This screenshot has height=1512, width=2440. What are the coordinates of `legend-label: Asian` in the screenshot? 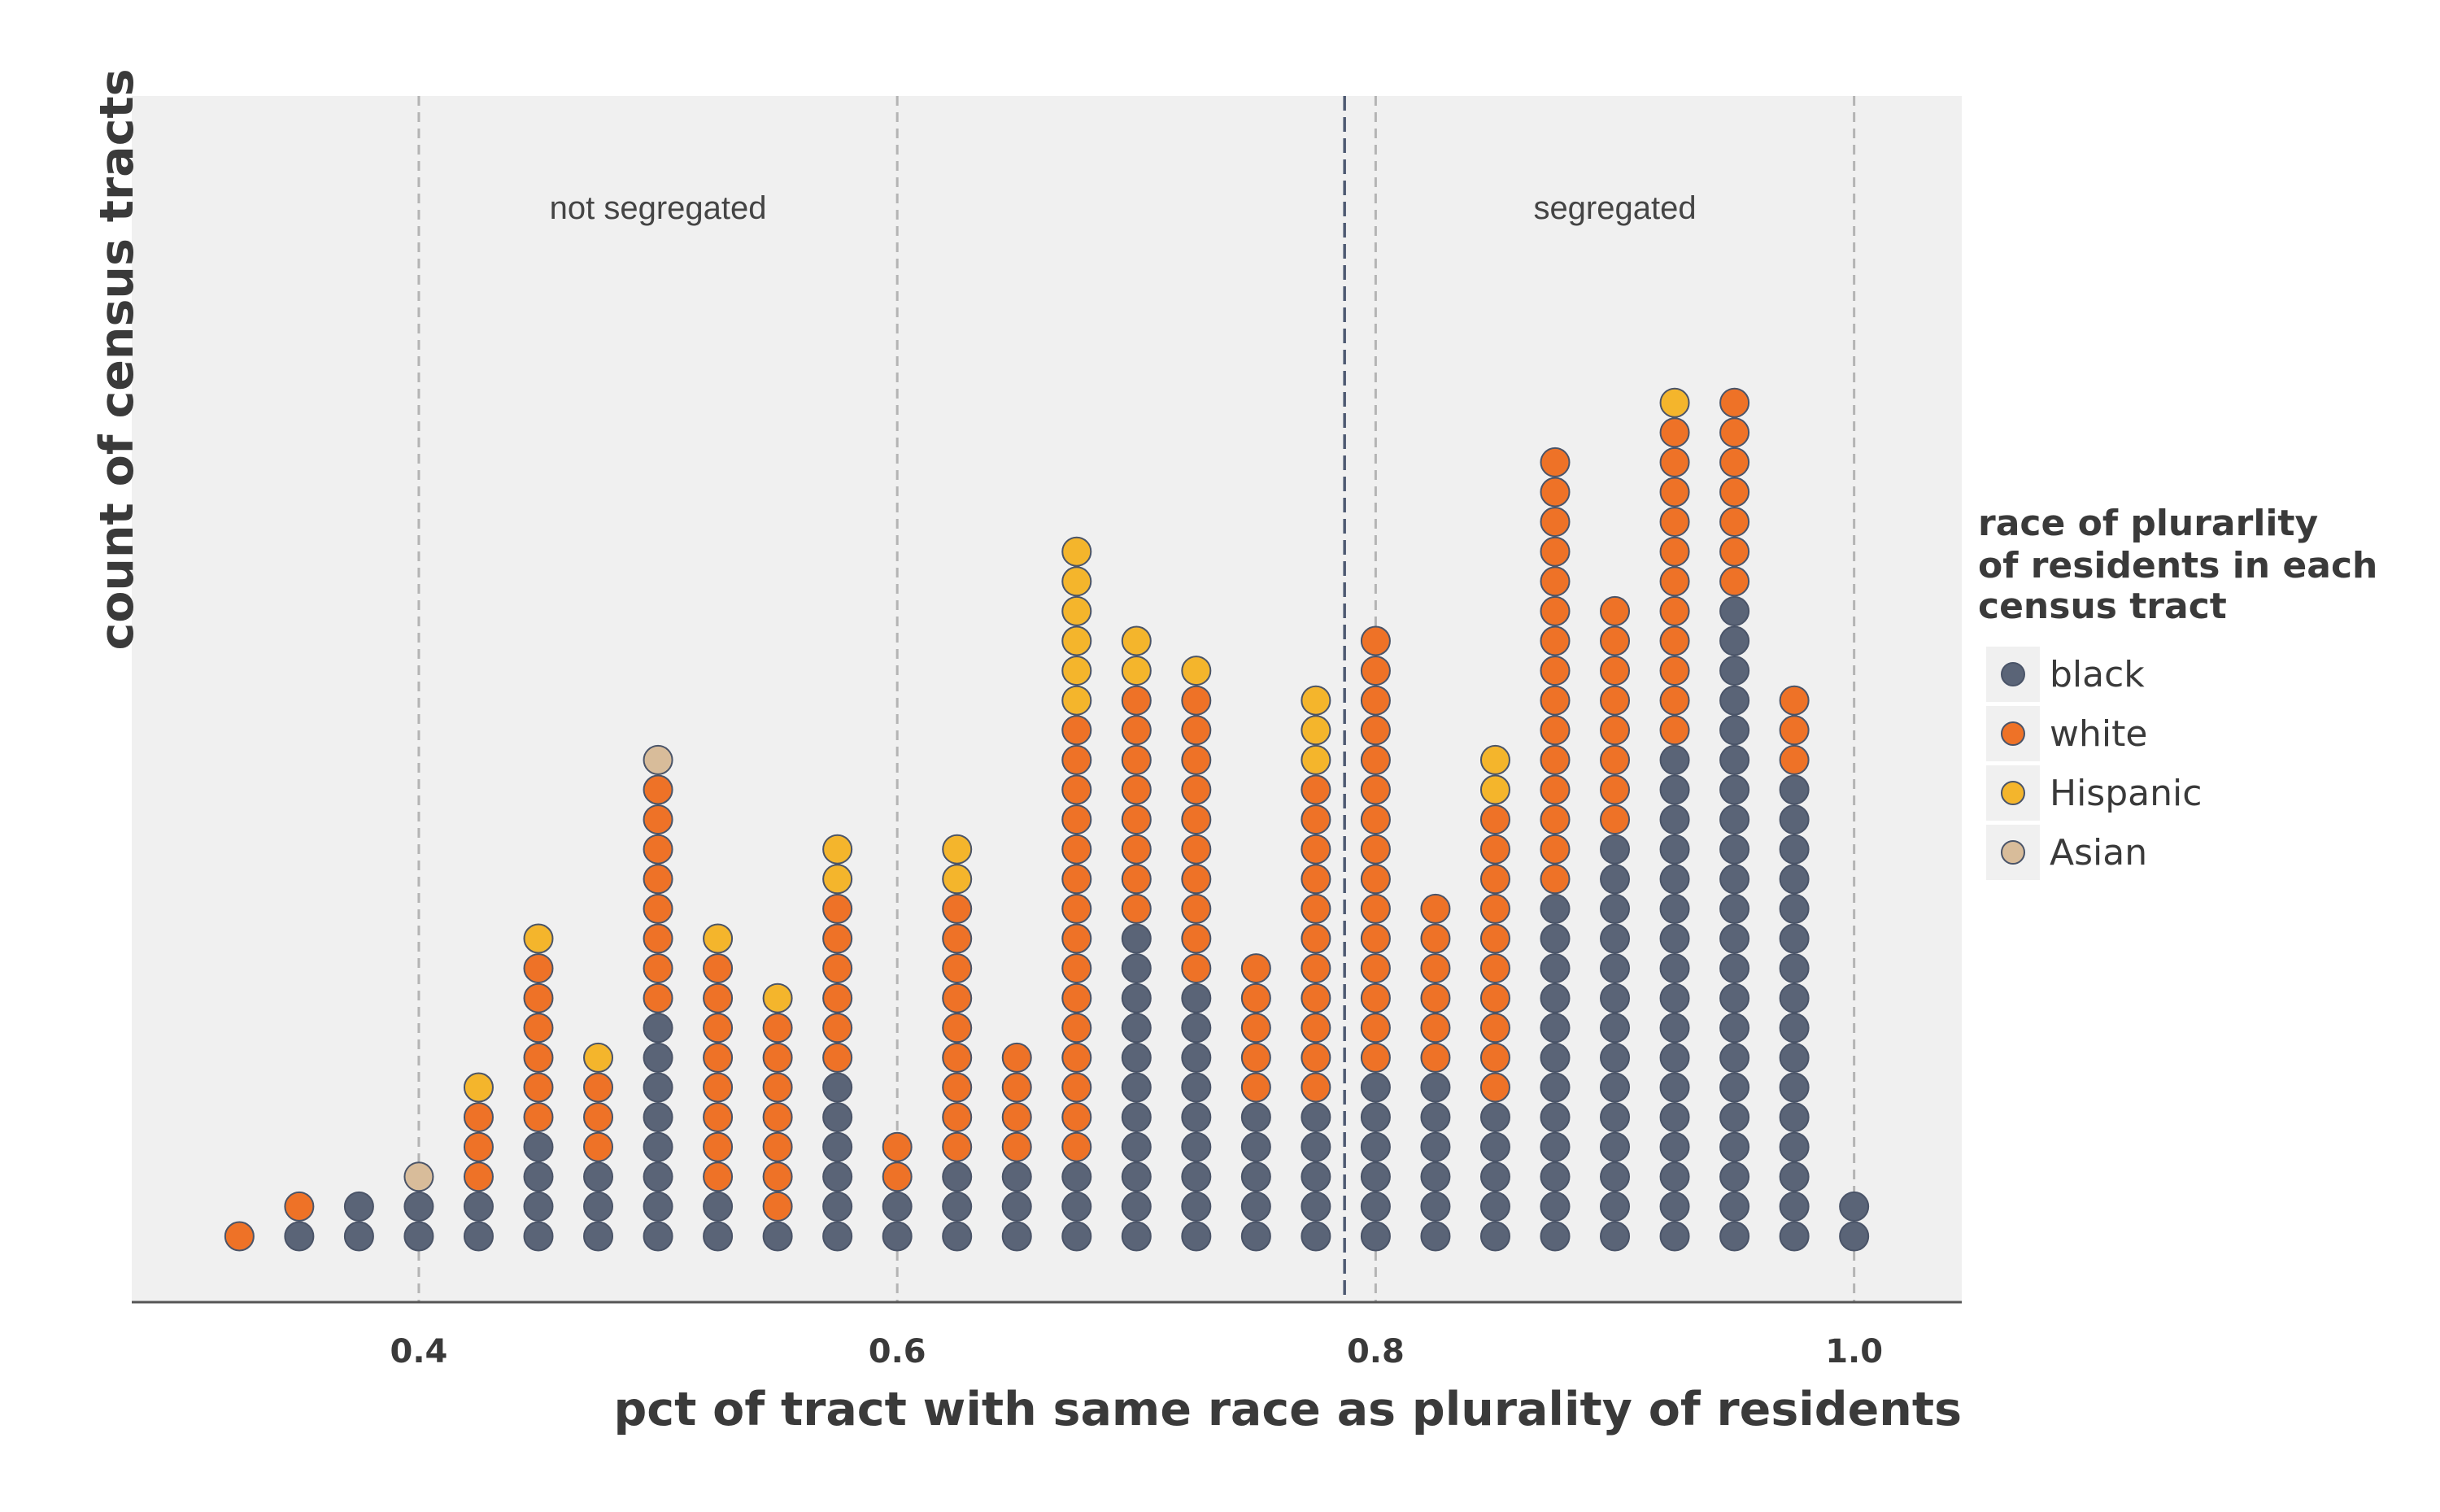 It's located at (2098, 853).